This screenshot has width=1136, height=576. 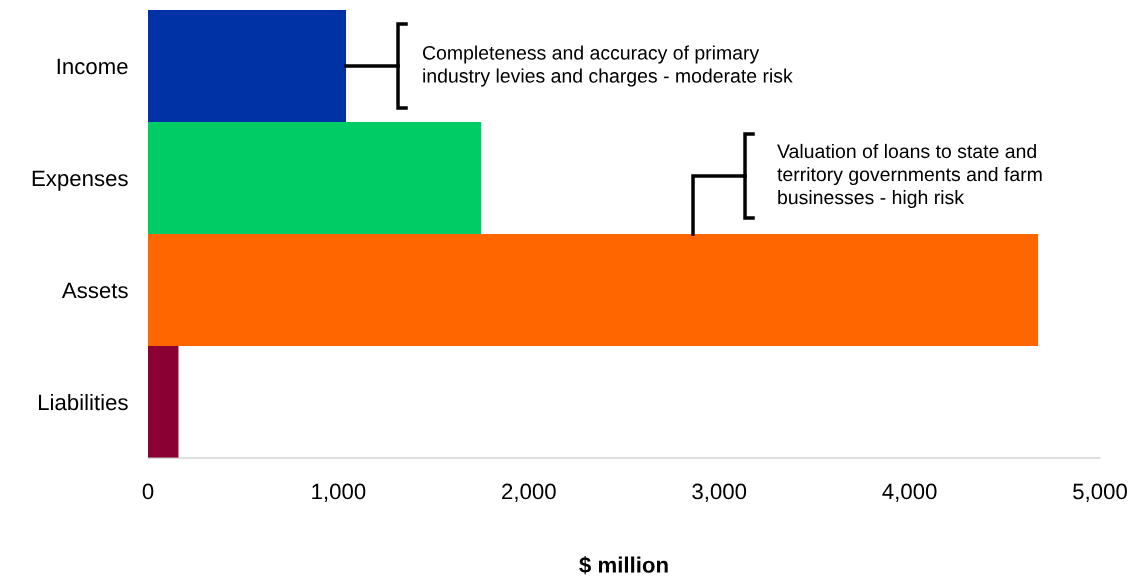 I want to click on x-tick-label: 3,000, so click(x=719, y=492).